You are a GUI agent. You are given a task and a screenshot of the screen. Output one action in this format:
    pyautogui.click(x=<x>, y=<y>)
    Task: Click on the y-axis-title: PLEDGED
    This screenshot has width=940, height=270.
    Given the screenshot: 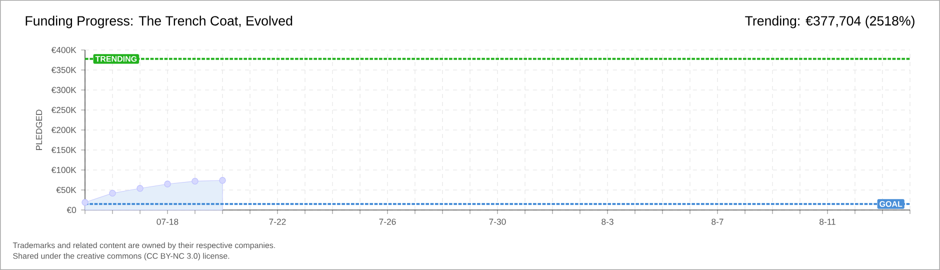 What is the action you would take?
    pyautogui.click(x=39, y=130)
    